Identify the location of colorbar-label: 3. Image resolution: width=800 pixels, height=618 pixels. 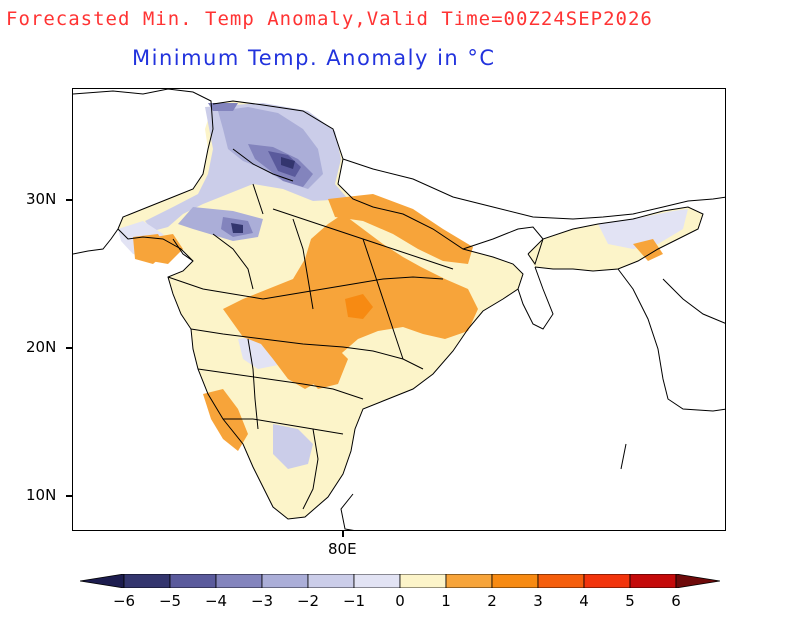
(538, 601).